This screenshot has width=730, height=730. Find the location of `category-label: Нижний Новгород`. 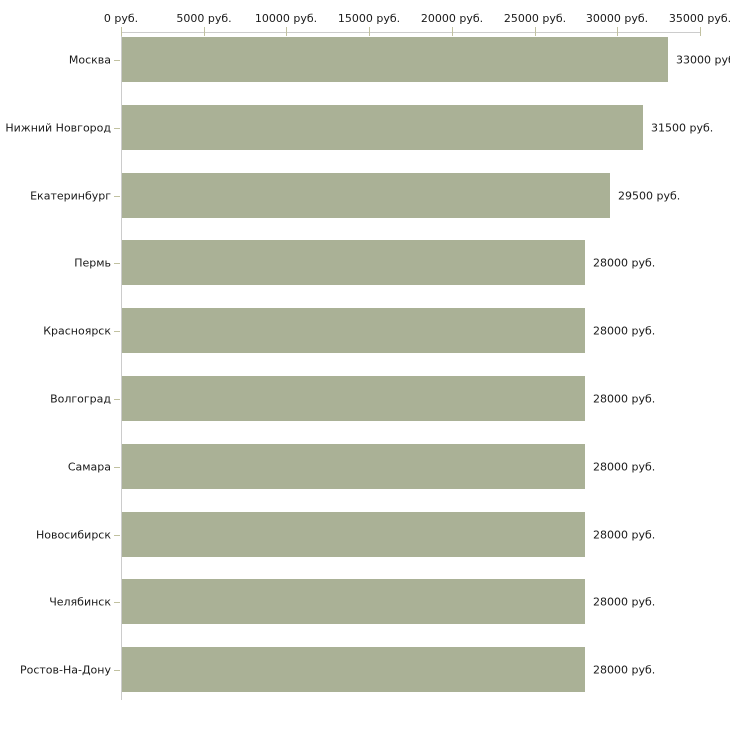

category-label: Нижний Новгород is located at coordinates (58, 127).